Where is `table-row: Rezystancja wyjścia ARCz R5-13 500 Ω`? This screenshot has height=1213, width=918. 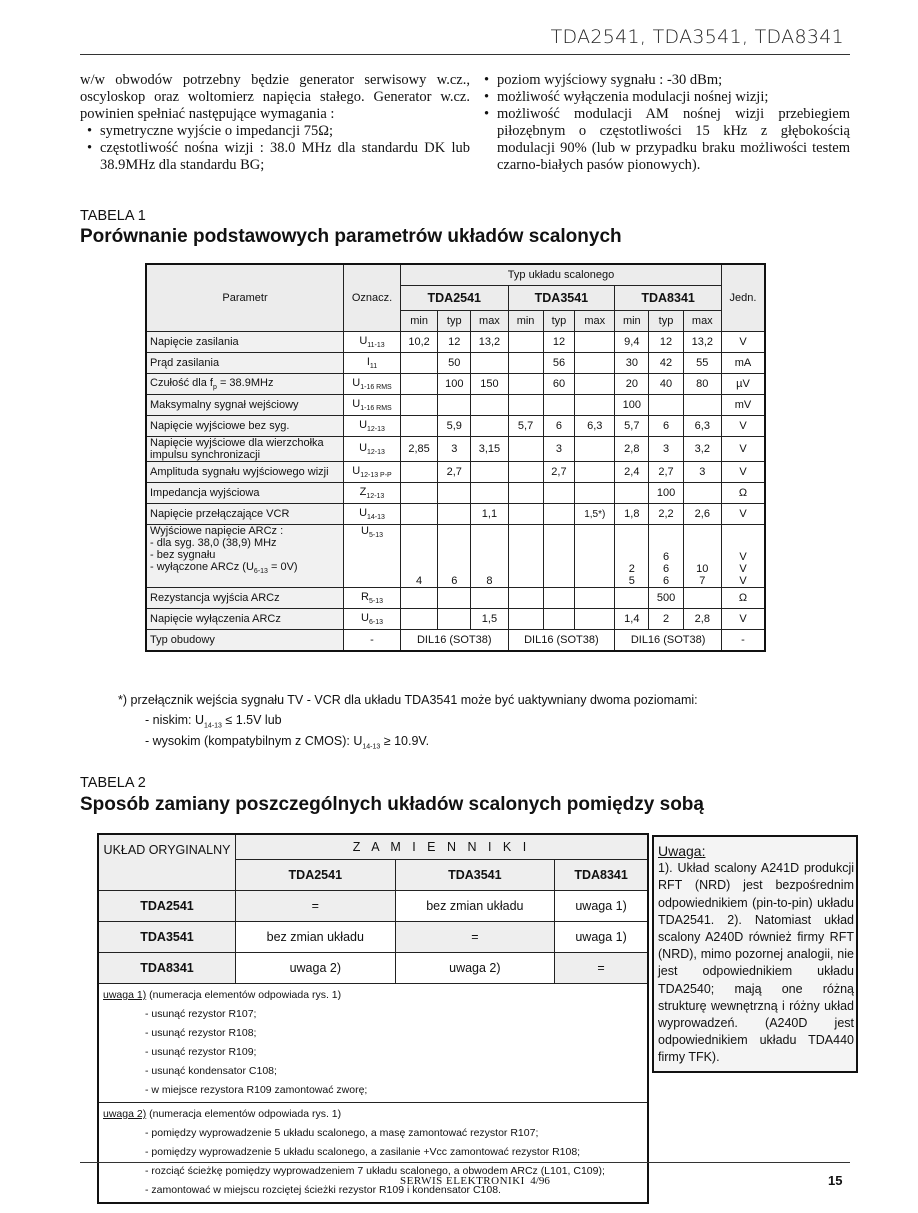
table-row: Rezystancja wyjścia ARCz R5-13 500 Ω is located at coordinates (455, 598).